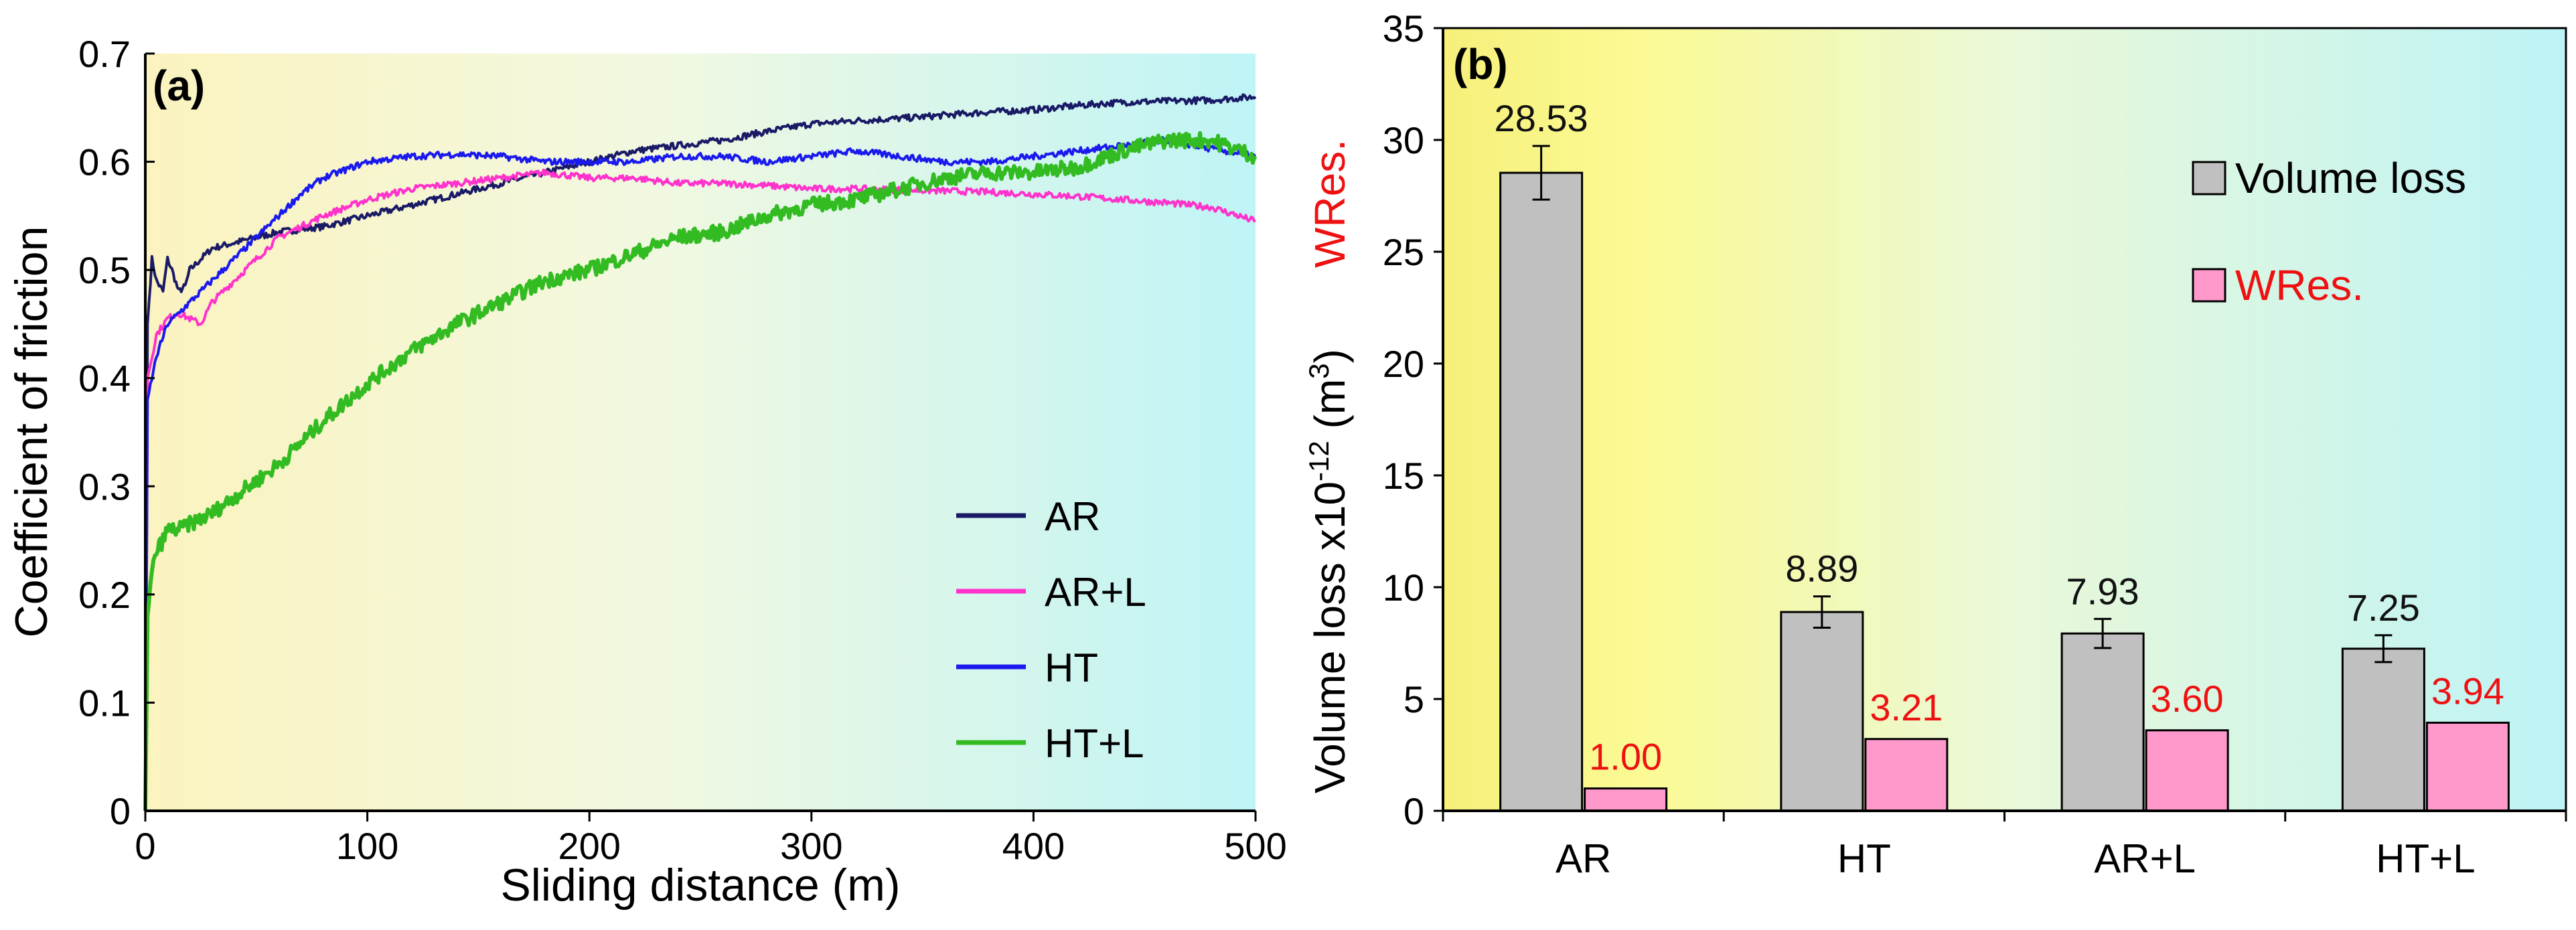 The height and width of the screenshot is (930, 2576). I want to click on x-tick-label-b: HT, so click(1864, 859).